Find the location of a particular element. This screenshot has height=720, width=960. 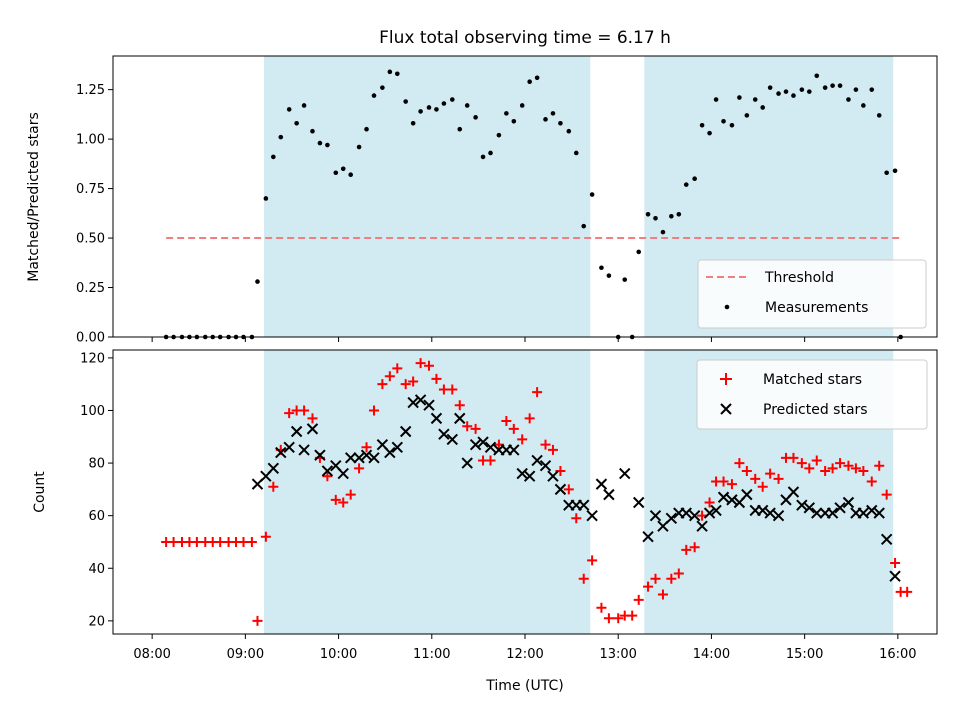

bottom-y-axis-label: Count is located at coordinates (40, 492).